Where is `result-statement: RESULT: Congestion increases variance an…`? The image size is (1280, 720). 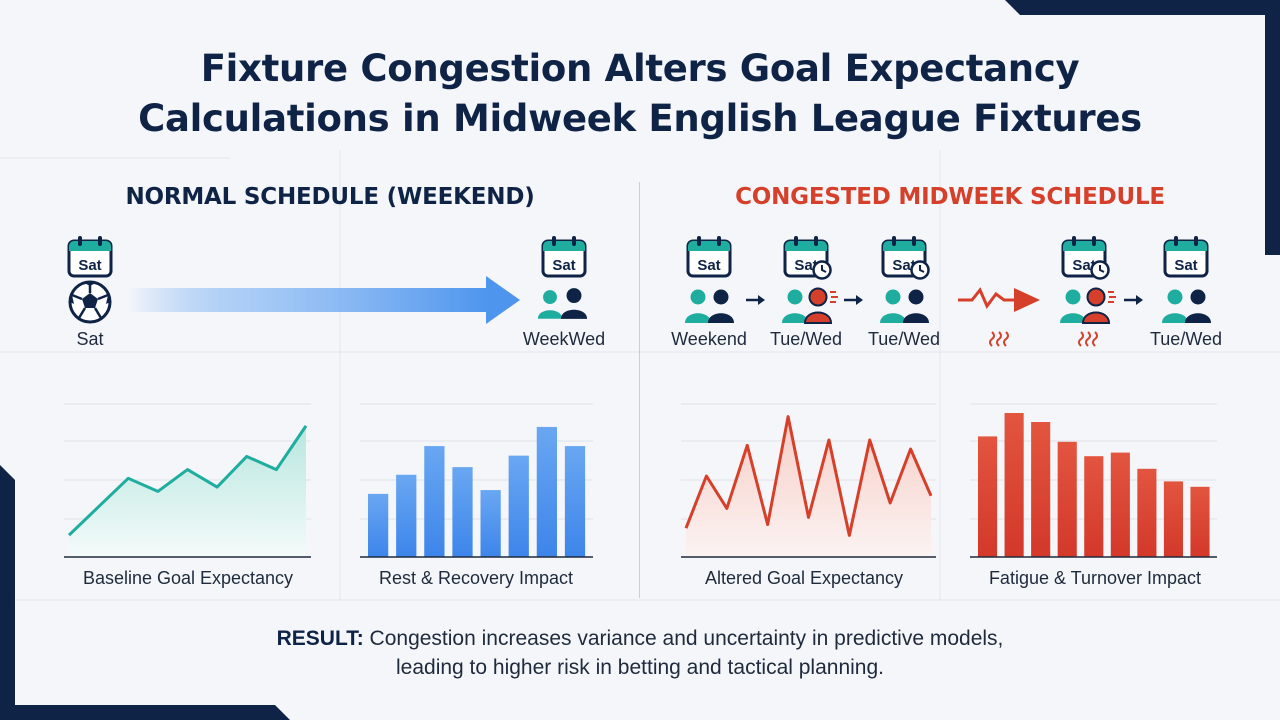
result-statement: RESULT: Congestion increases variance an… is located at coordinates (640, 653).